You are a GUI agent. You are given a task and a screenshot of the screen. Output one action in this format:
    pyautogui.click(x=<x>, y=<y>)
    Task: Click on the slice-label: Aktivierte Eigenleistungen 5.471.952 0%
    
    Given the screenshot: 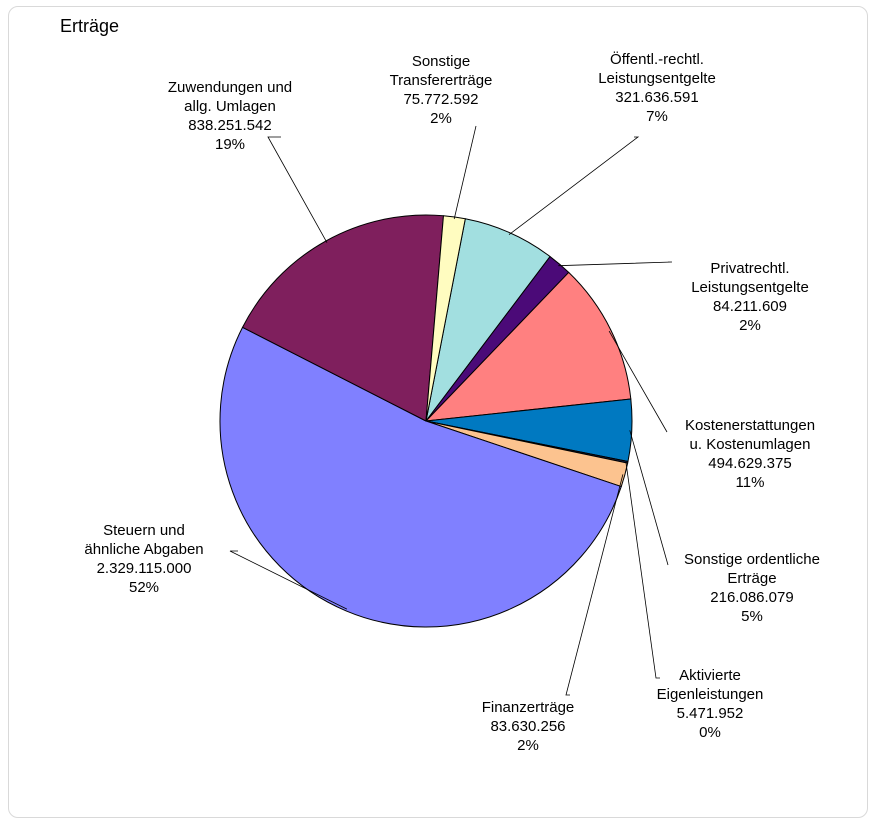 What is the action you would take?
    pyautogui.click(x=710, y=704)
    